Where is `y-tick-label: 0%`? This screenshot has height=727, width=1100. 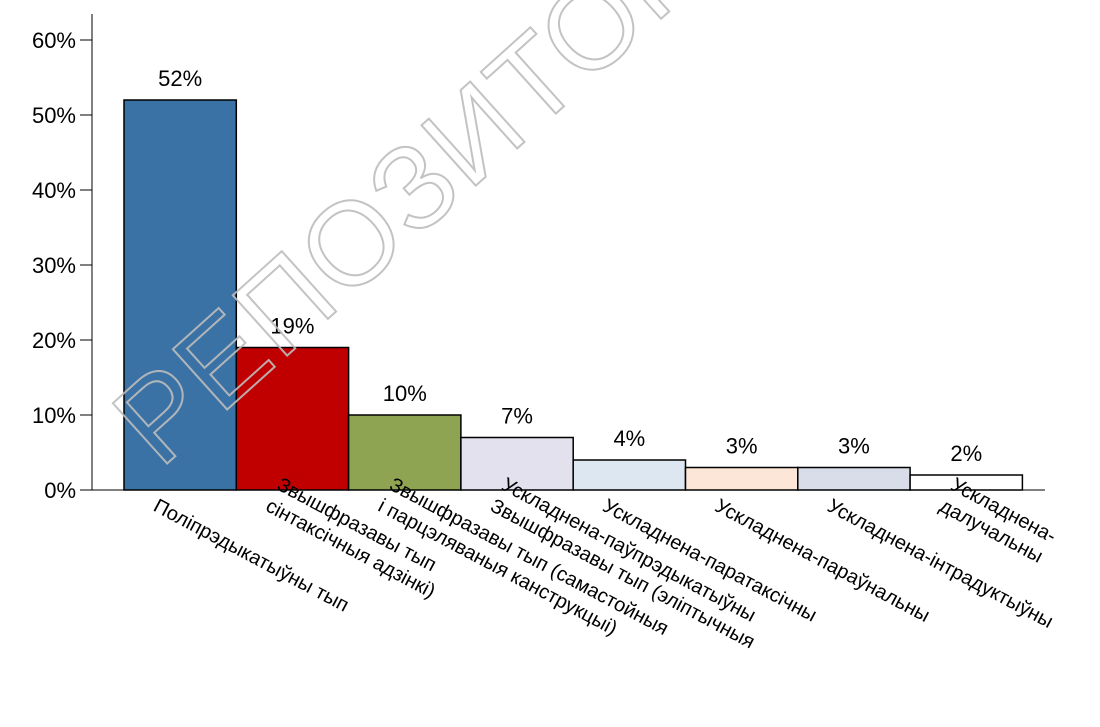 y-tick-label: 0% is located at coordinates (60, 490).